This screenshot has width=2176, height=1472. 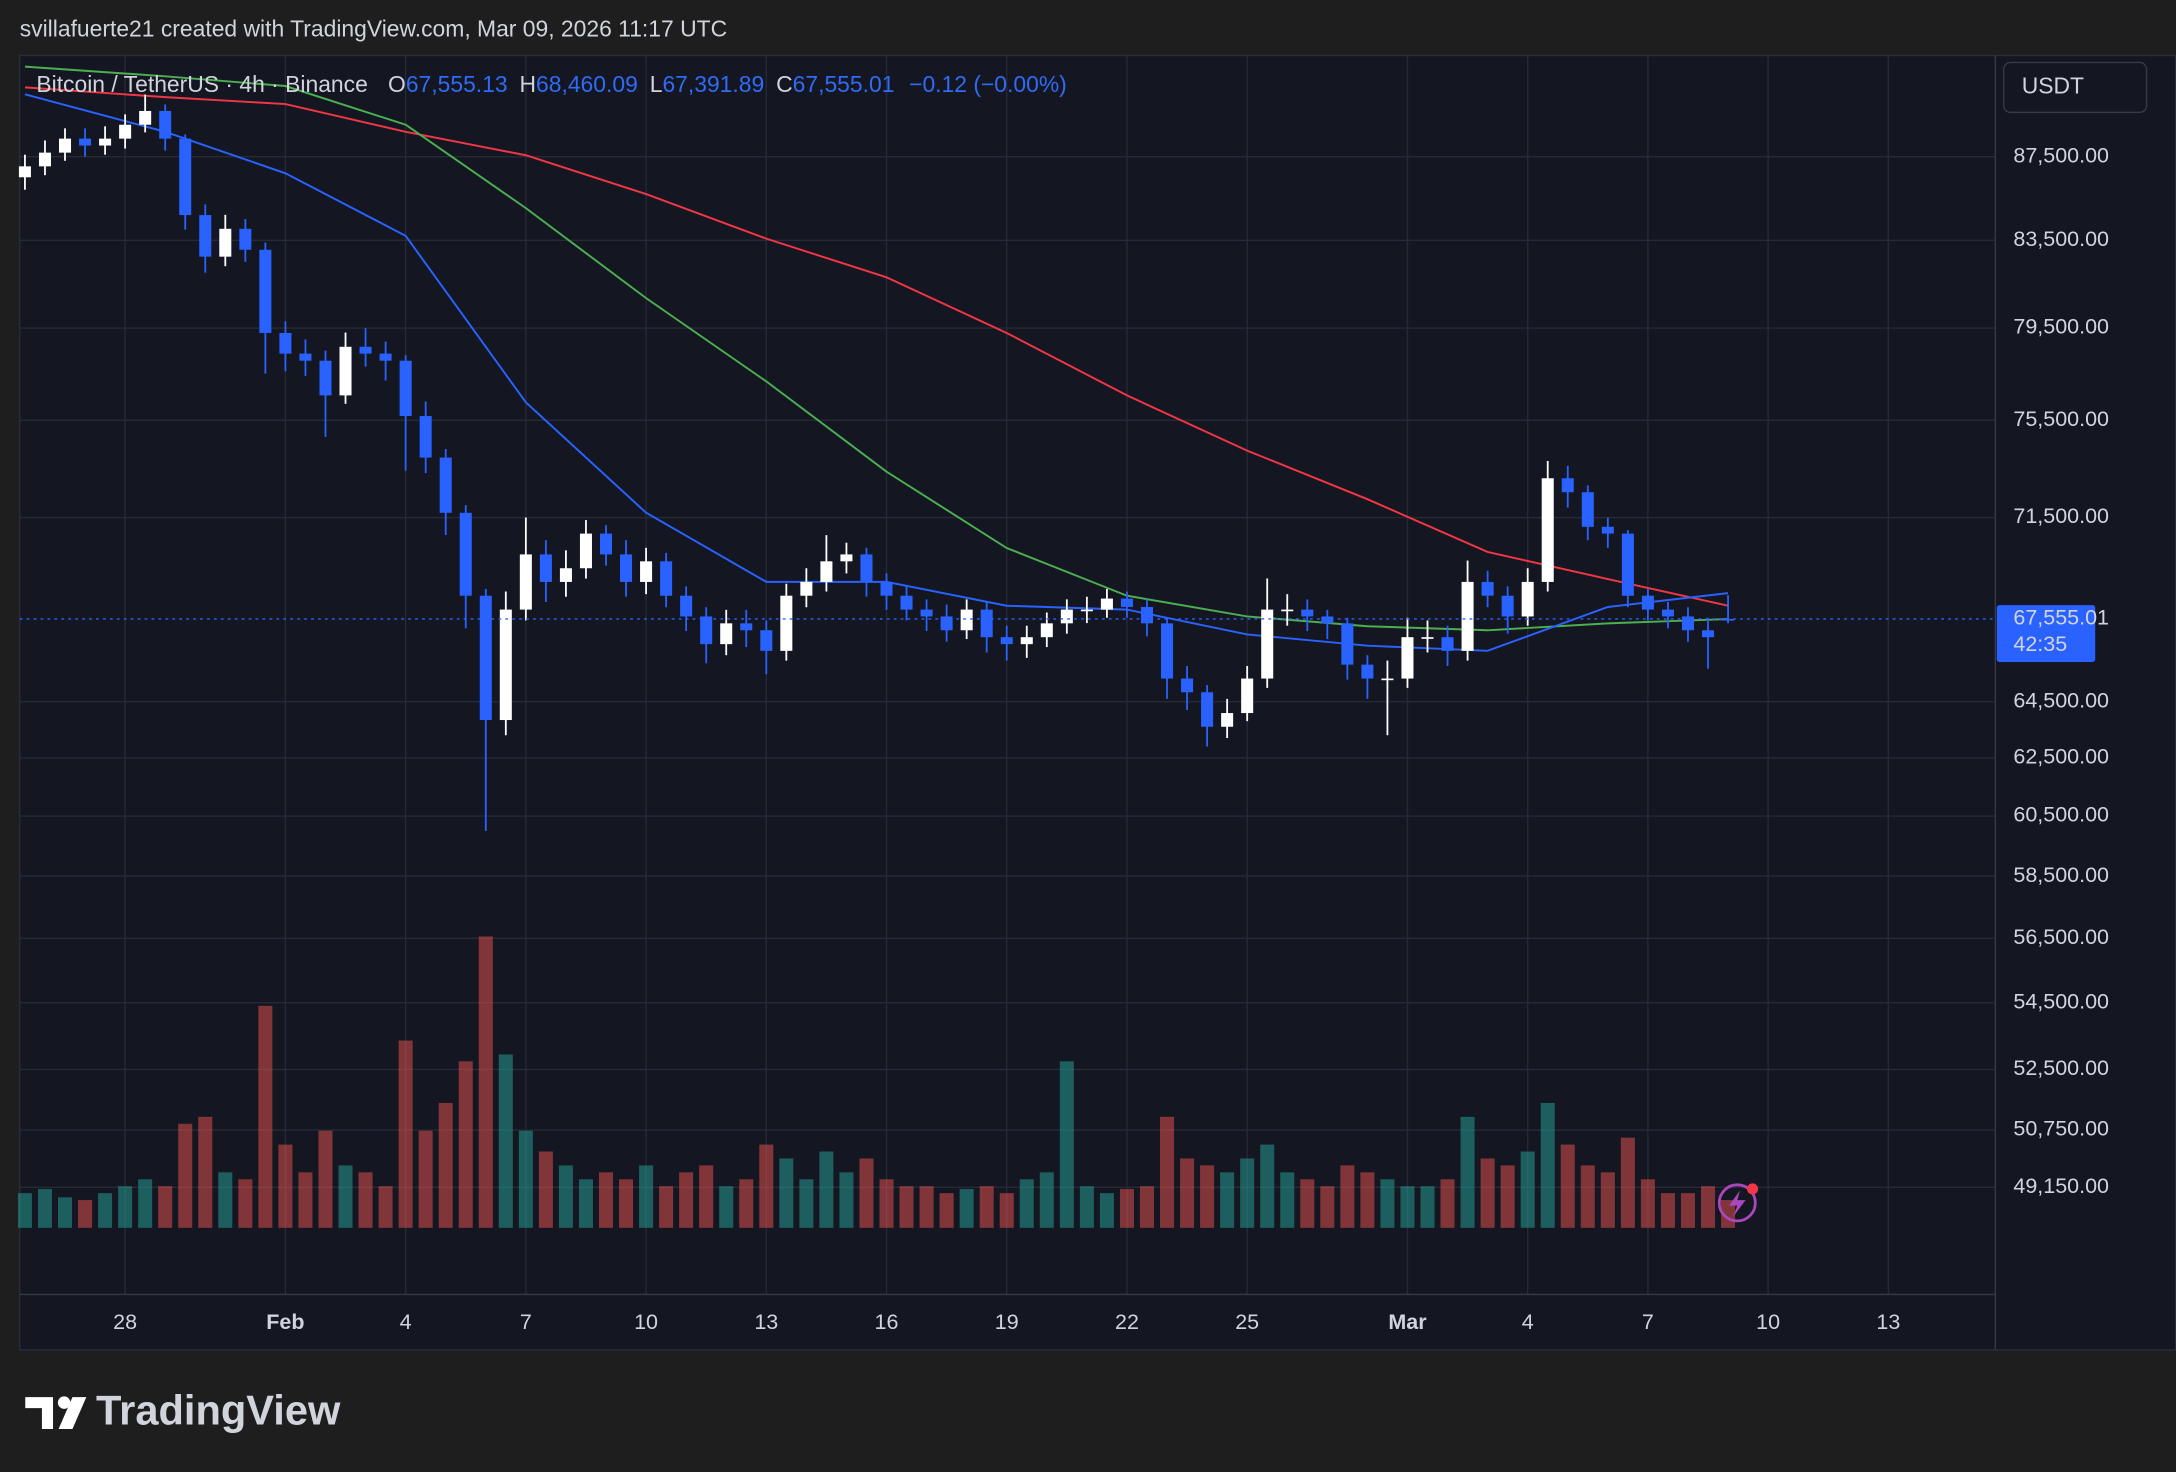 I want to click on y-tick-label: 71,500.00, so click(x=2061, y=516).